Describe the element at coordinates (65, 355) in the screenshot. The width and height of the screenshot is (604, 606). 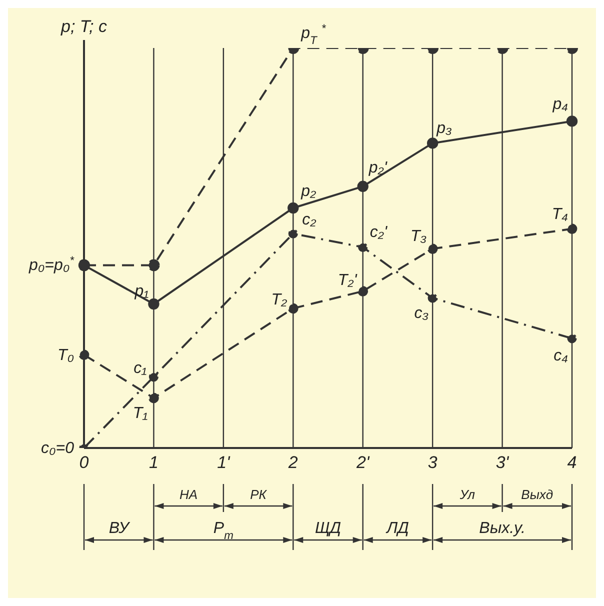
I see `annotation: T₀` at that location.